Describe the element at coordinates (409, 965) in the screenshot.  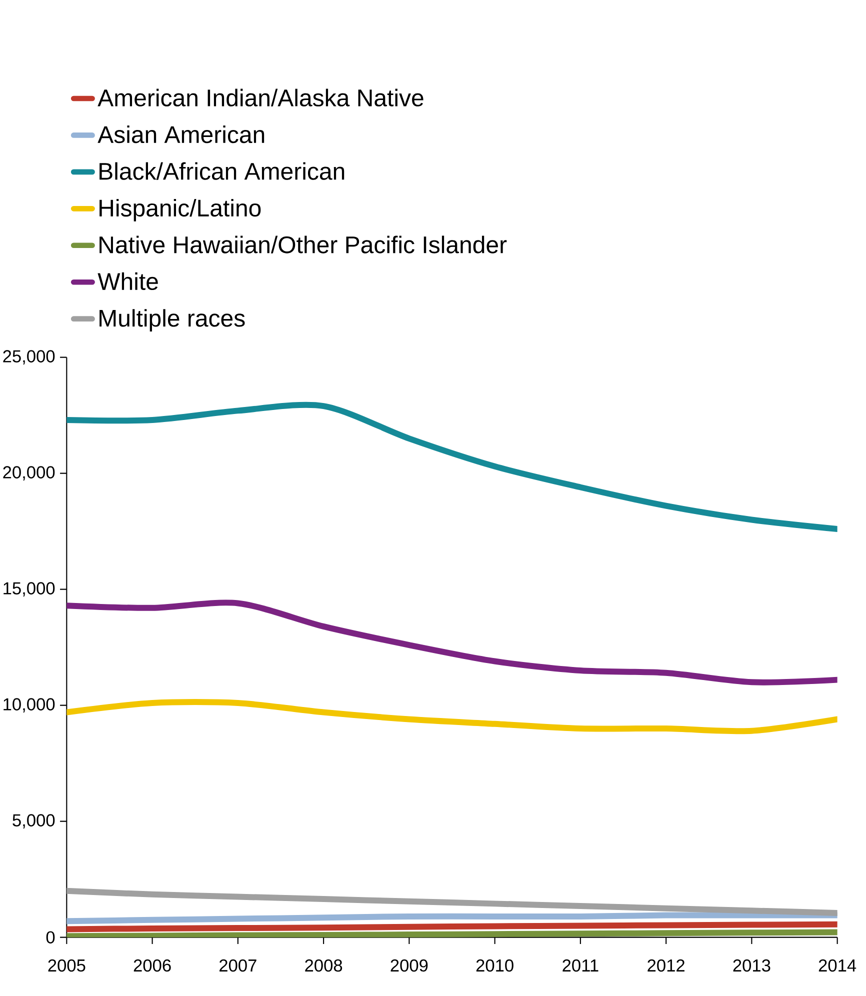
I see `x-tick-label: 2009` at that location.